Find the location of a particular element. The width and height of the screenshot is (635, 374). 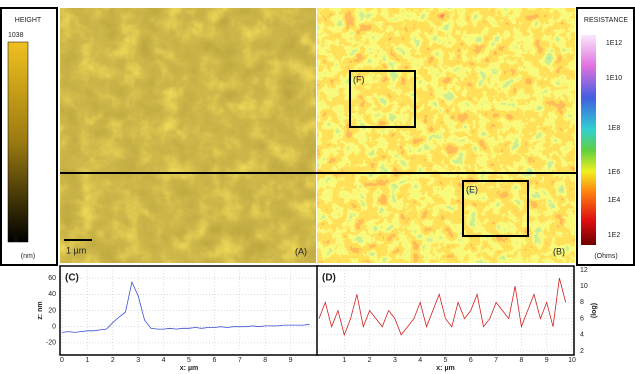

panel-label: (B) is located at coordinates (559, 251).